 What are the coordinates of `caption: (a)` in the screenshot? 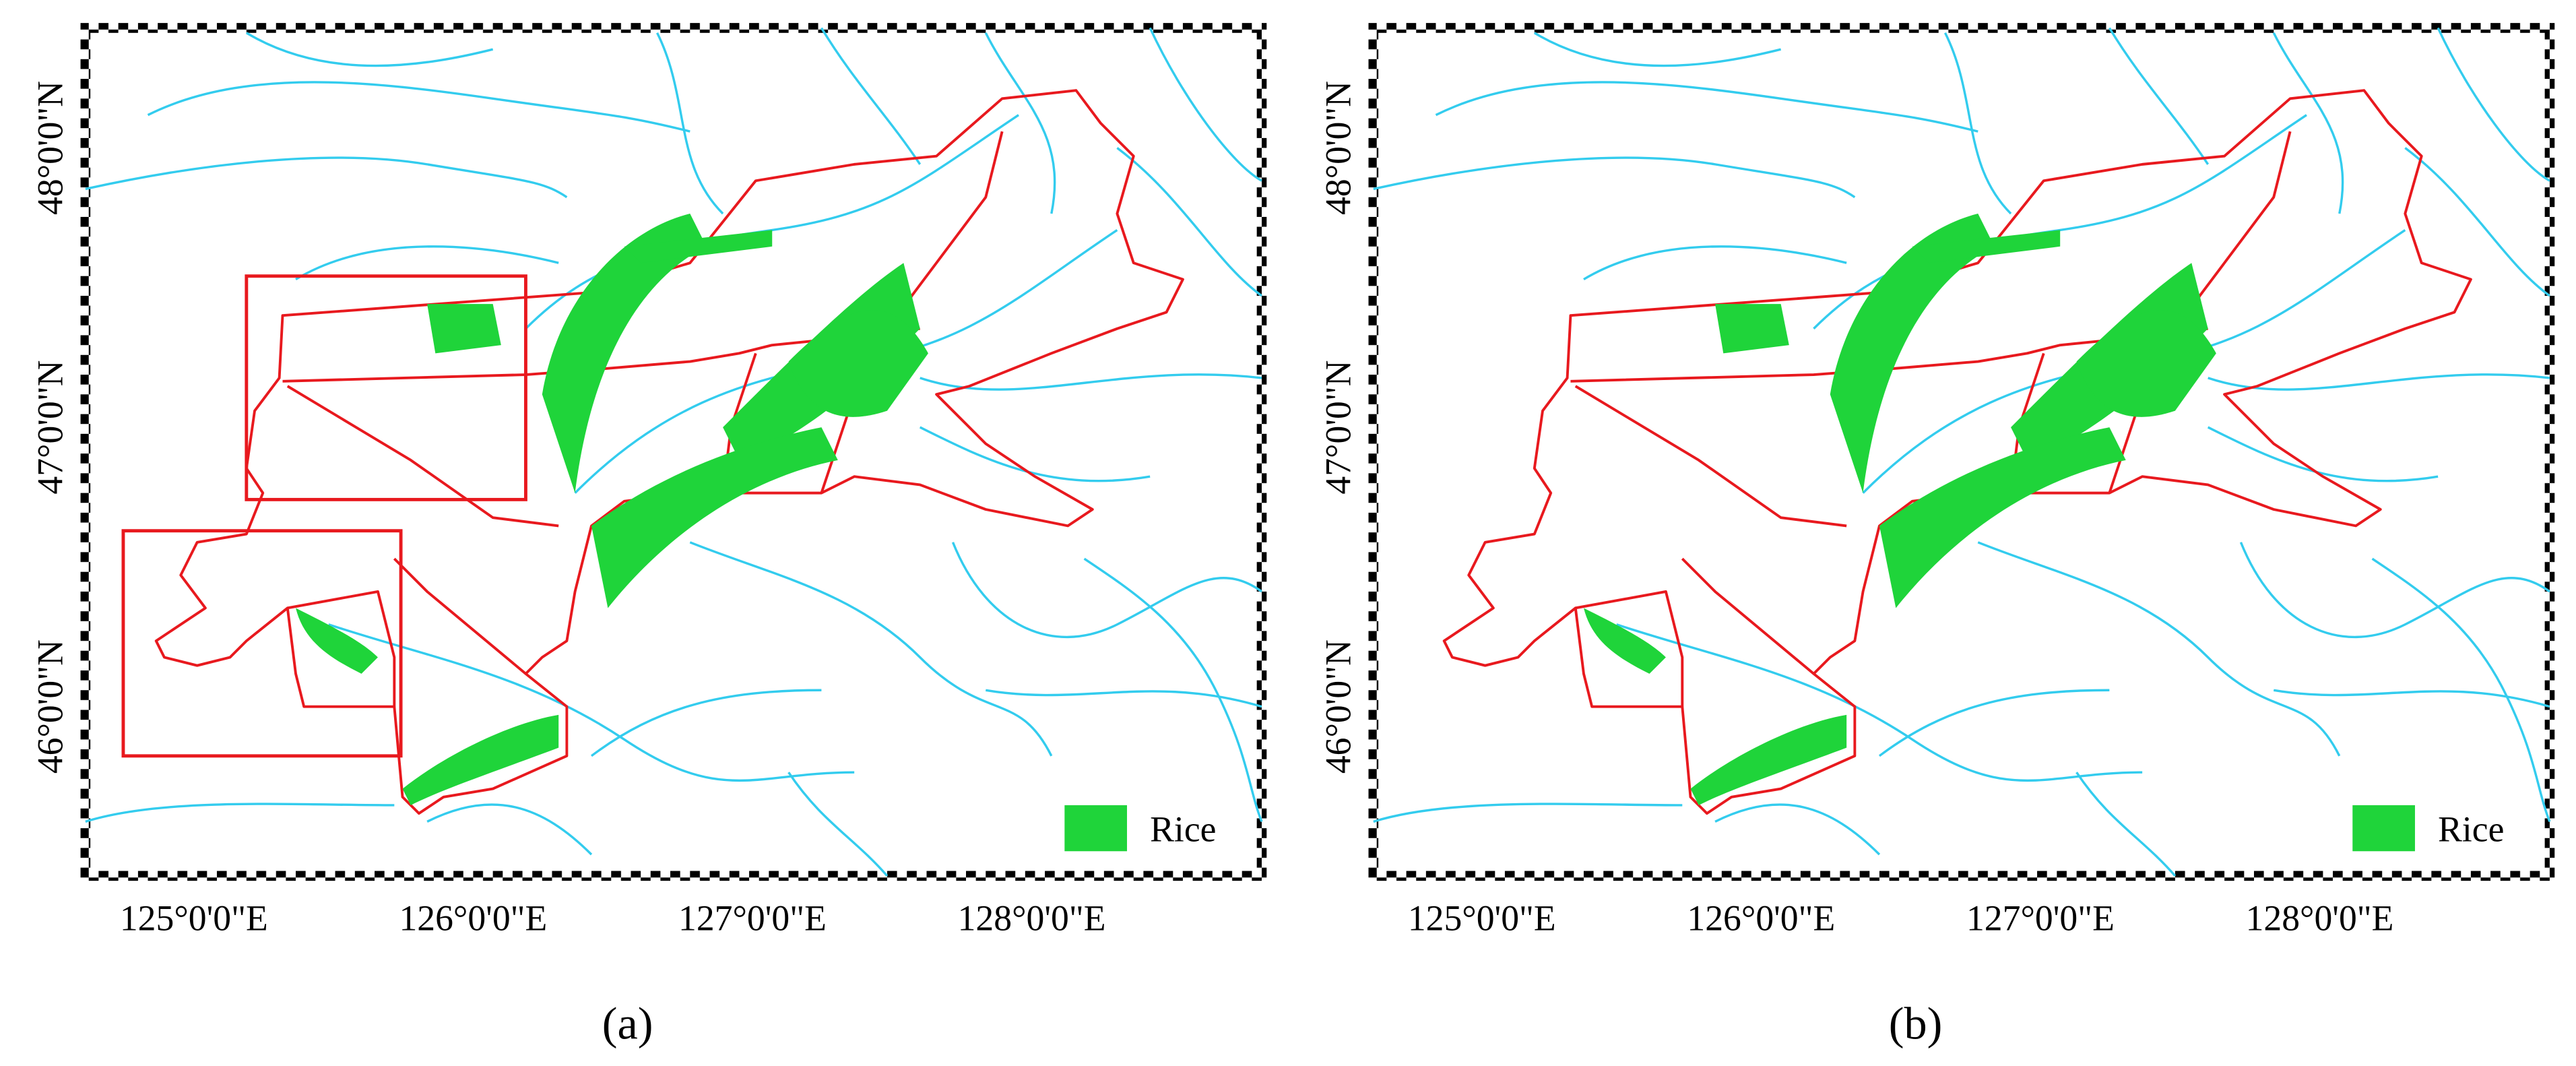 It's located at (628, 1022).